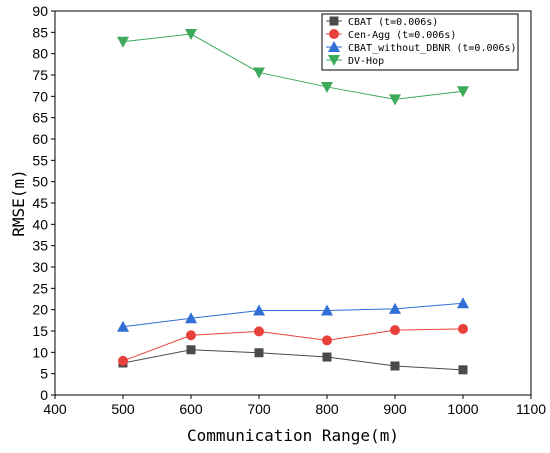 The height and width of the screenshot is (453, 550). I want to click on legend-box, so click(420, 42).